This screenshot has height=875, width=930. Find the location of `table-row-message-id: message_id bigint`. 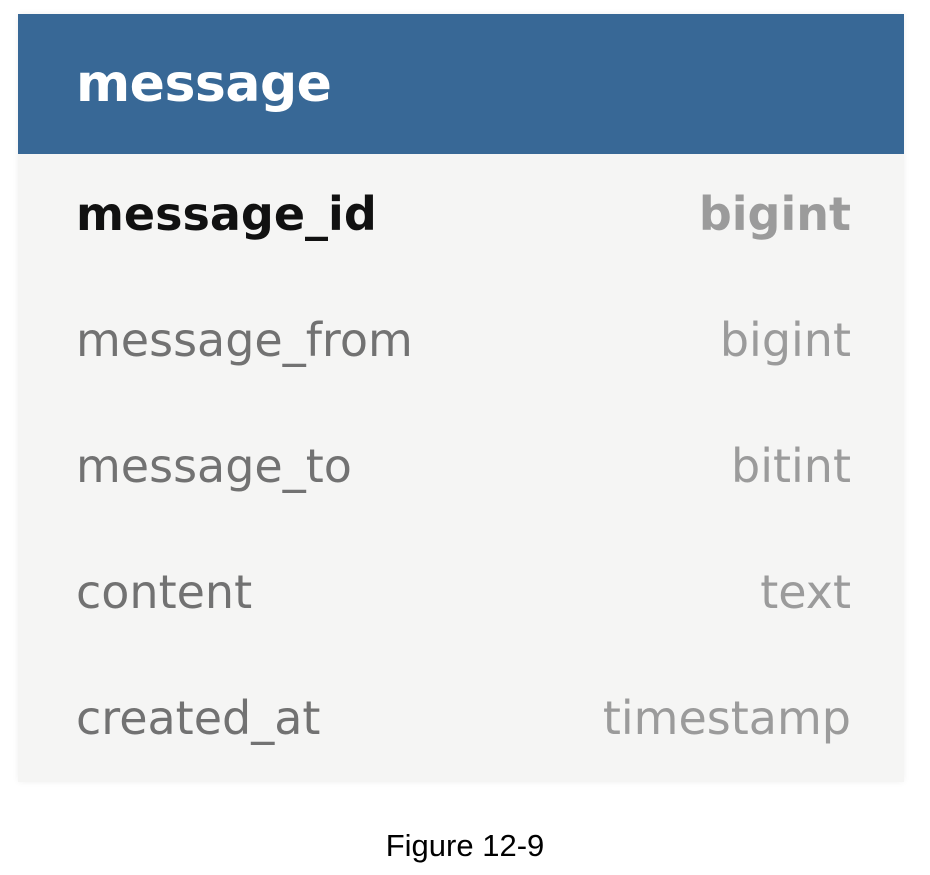

table-row-message-id: message_id bigint is located at coordinates (461, 217).